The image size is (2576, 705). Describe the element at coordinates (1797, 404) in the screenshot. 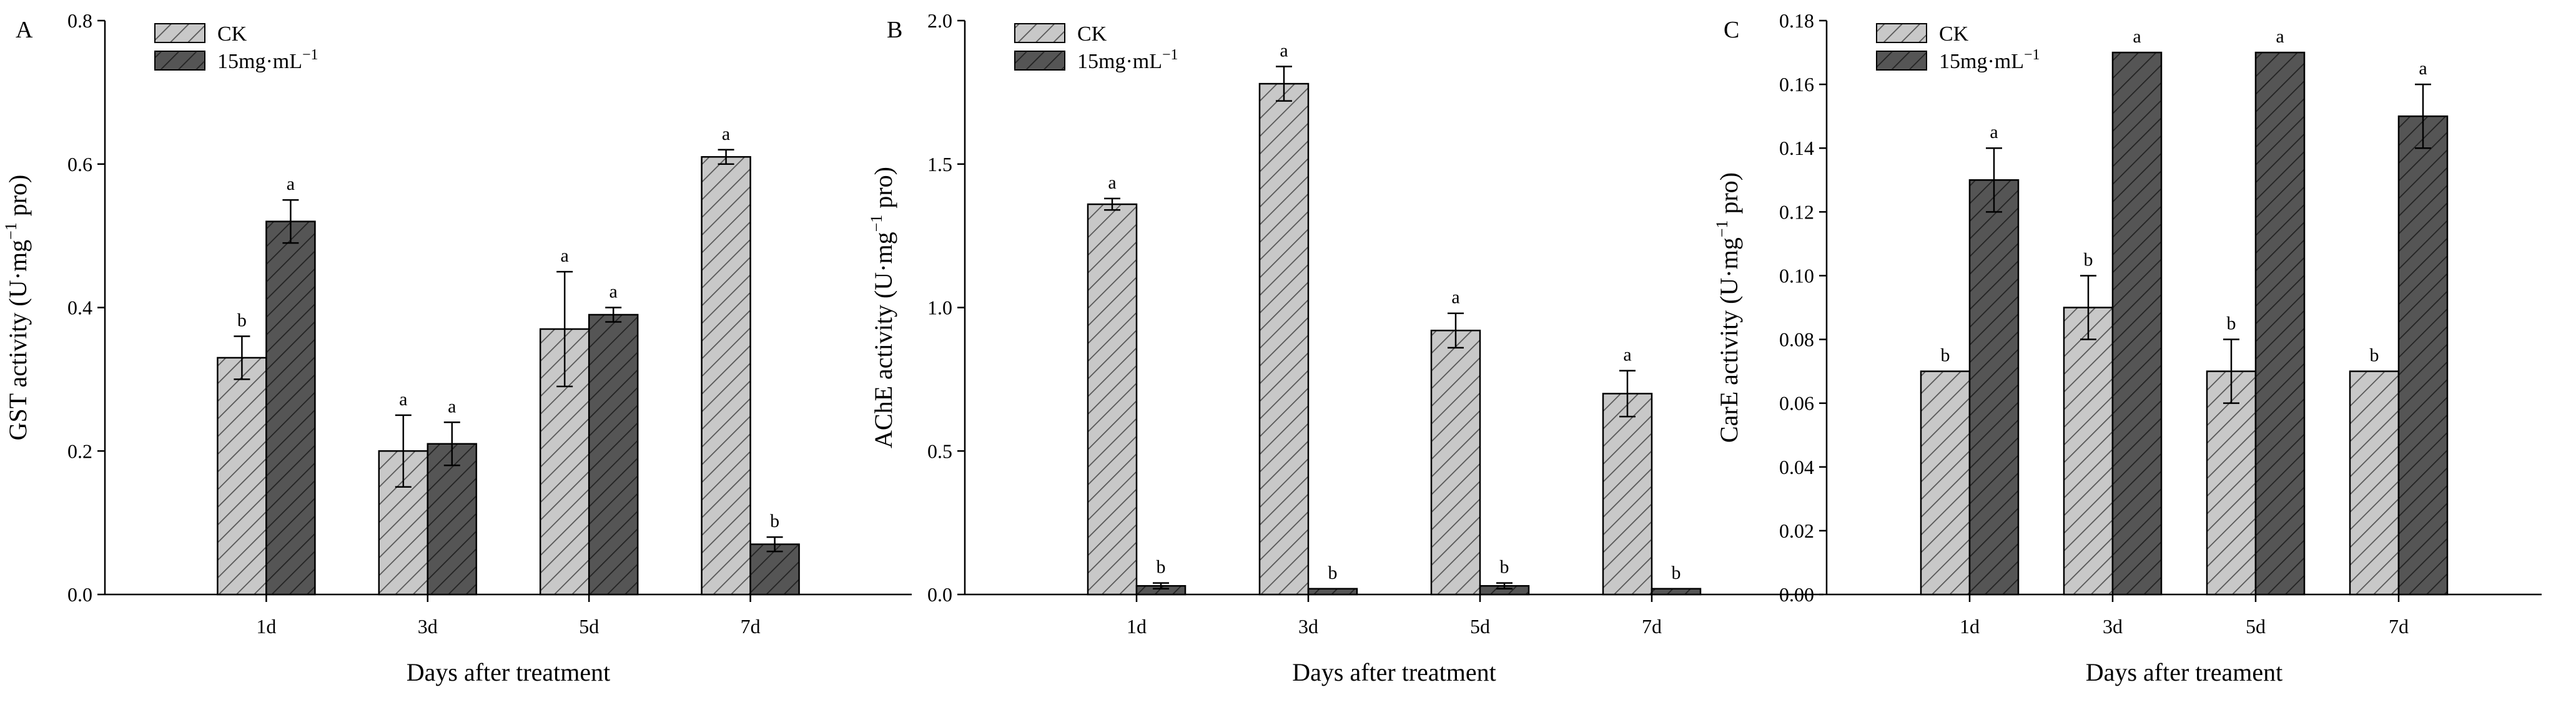

I see `y-tick-label: 0.06` at that location.